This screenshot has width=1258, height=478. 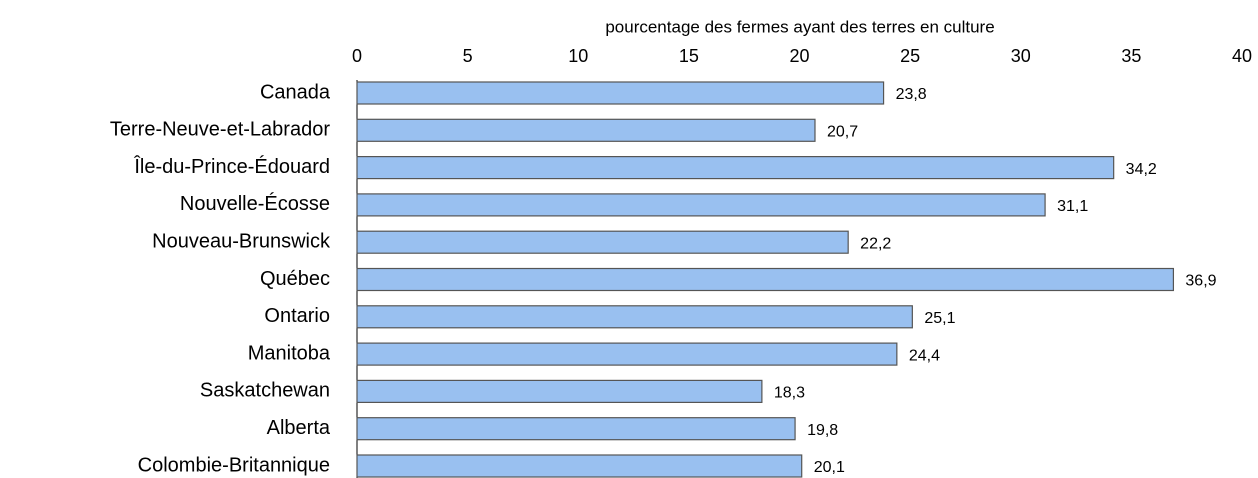 What do you see at coordinates (295, 279) in the screenshot?
I see `category-label: Québec` at bounding box center [295, 279].